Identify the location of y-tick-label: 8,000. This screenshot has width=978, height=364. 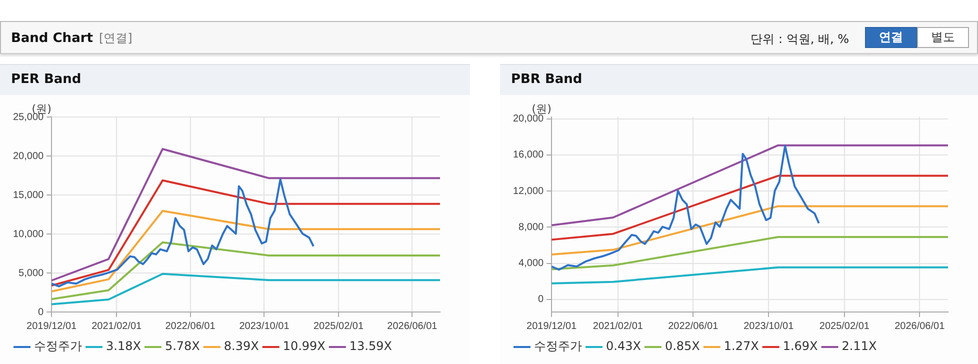
(531, 227).